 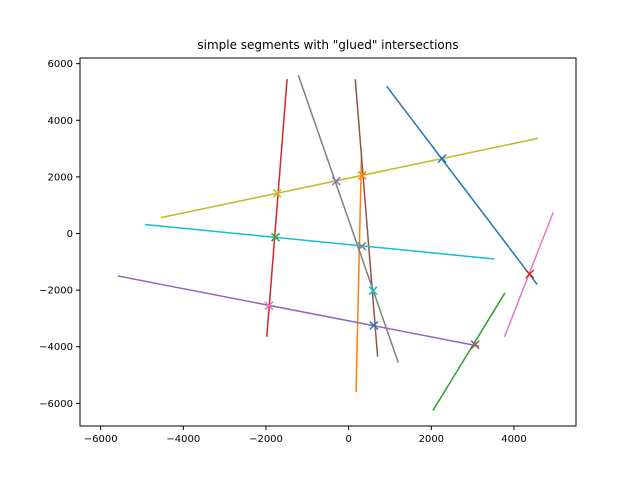 I want to click on x-tick-label: 2000, so click(x=431, y=439).